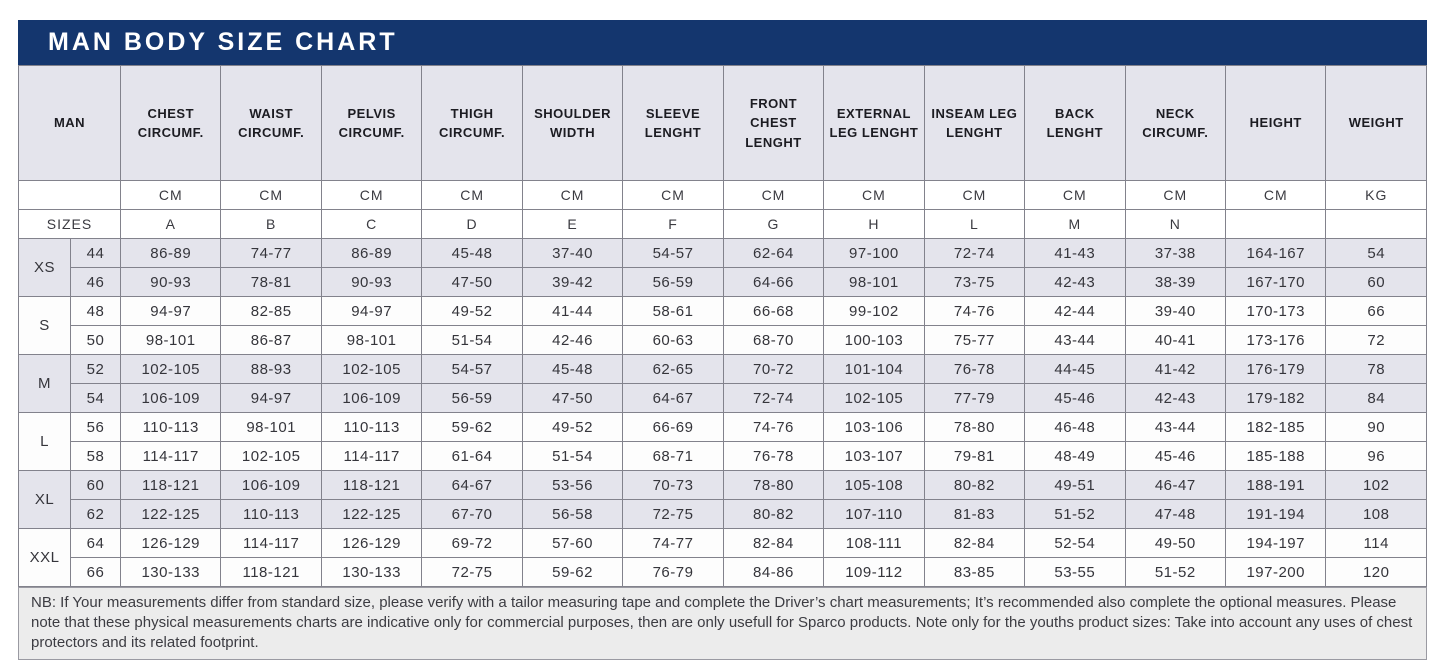  Describe the element at coordinates (1275, 282) in the screenshot. I see `measurement-cell: 167-170` at that location.